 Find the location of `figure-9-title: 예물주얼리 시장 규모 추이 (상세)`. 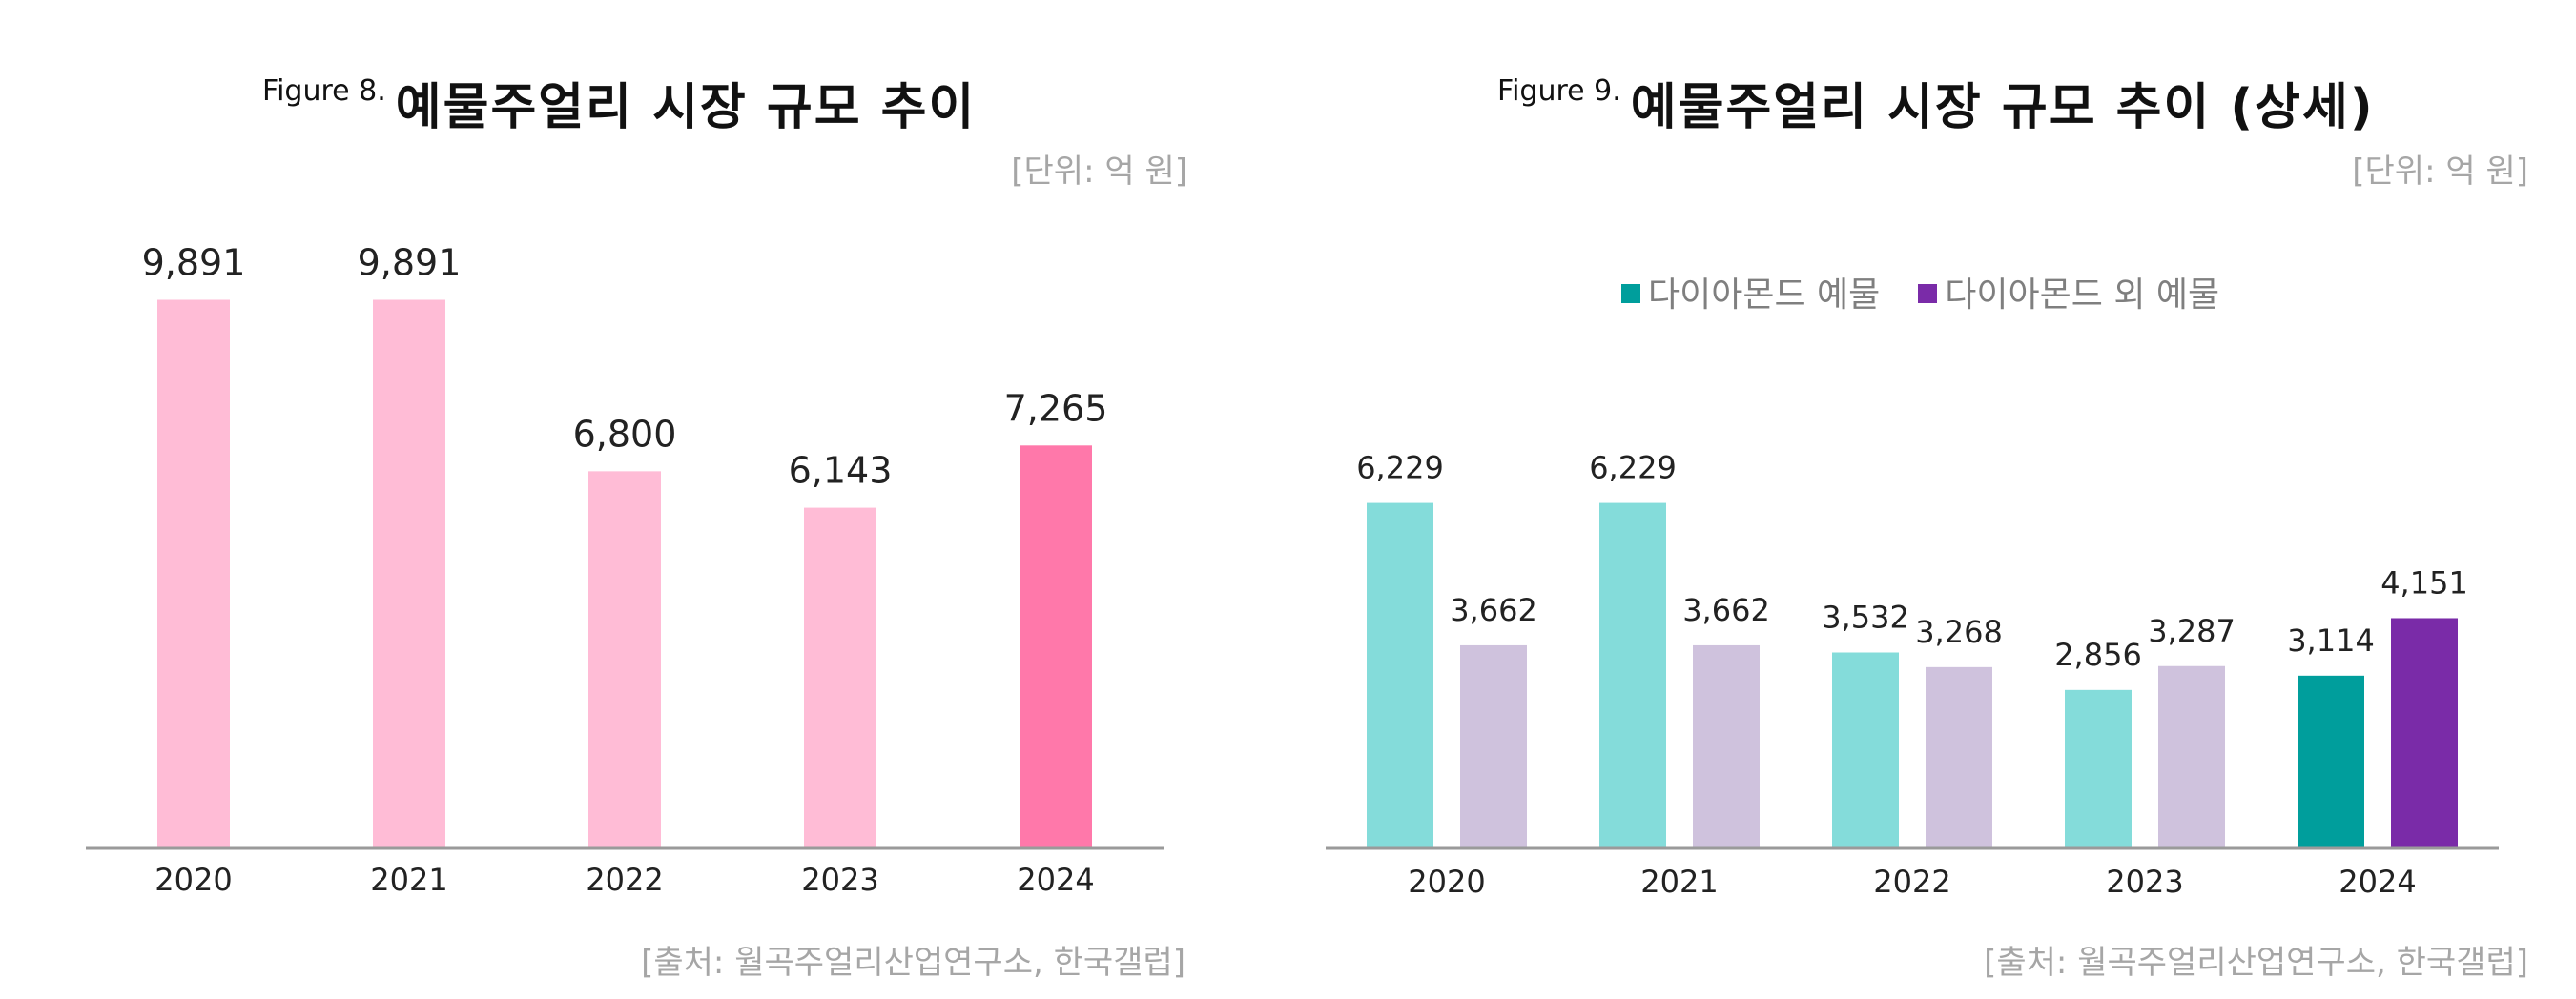

figure-9-title: 예물주얼리 시장 규모 추이 (상세) is located at coordinates (2002, 107).